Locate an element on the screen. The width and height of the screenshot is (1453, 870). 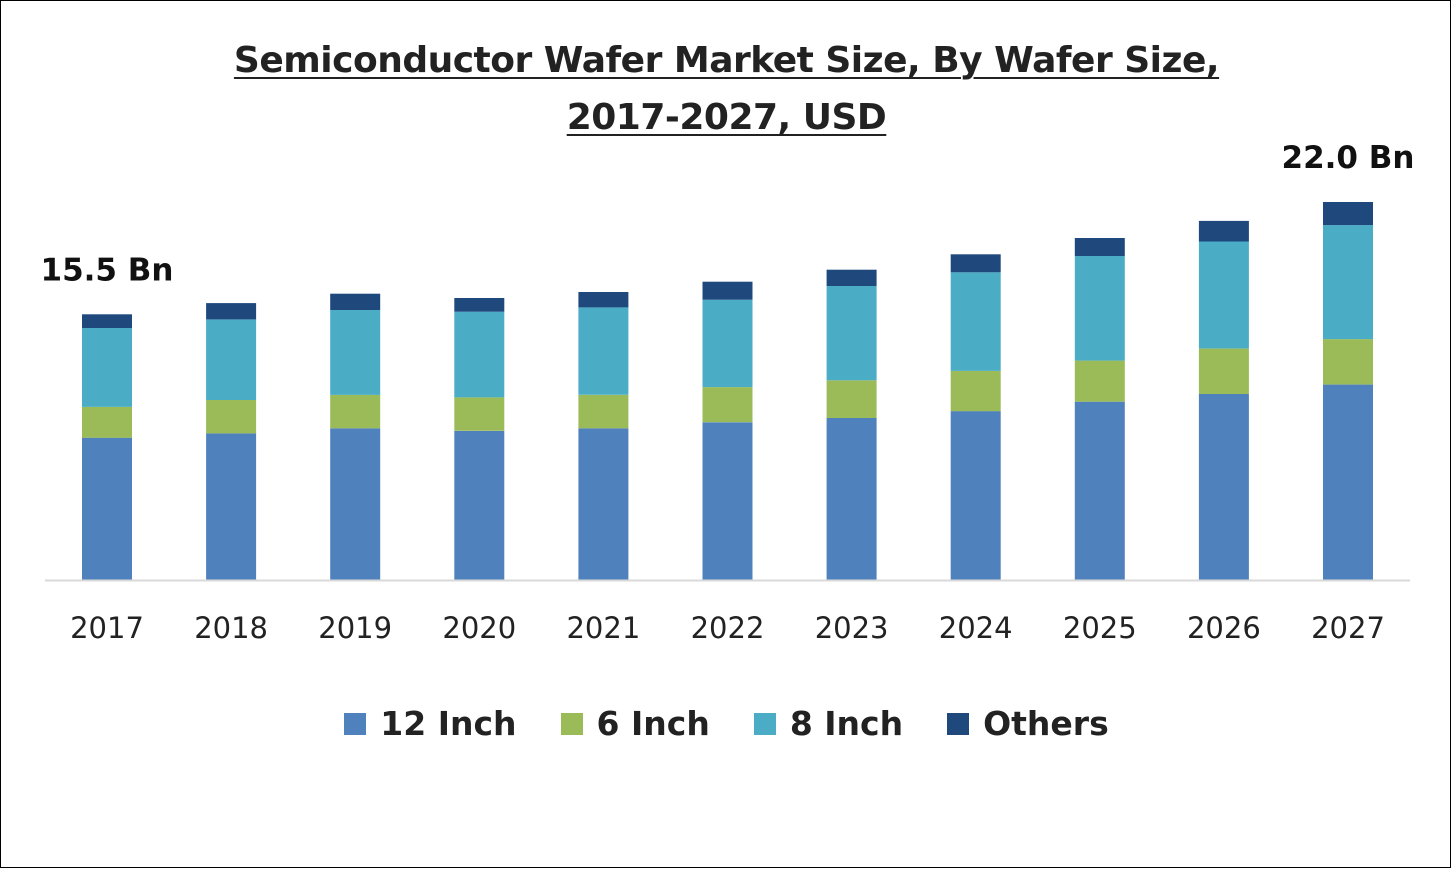
bar-6-inch-2026 is located at coordinates (1223, 371).